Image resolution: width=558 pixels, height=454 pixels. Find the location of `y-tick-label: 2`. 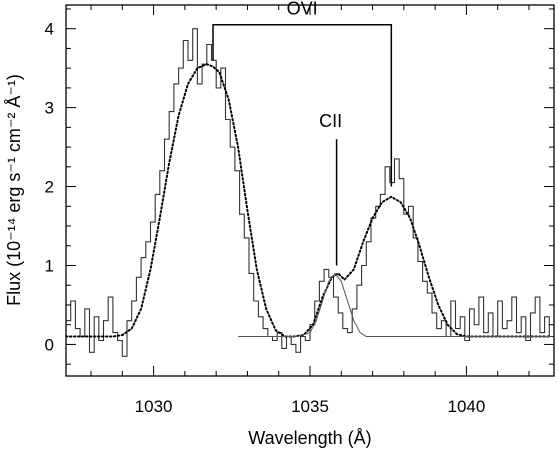

y-tick-label: 2 is located at coordinates (49, 187).